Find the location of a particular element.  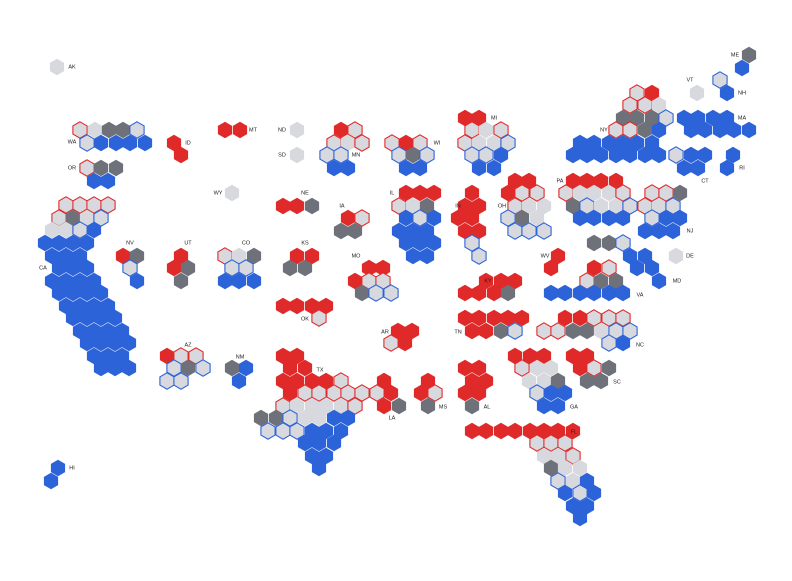

state-label: DE is located at coordinates (690, 256).